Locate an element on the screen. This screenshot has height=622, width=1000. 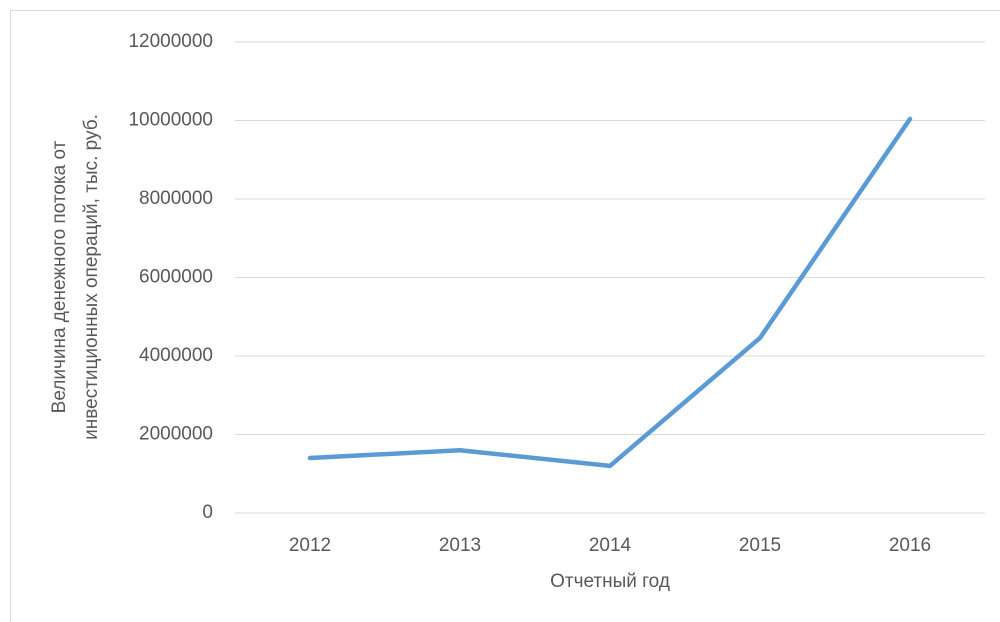
y-tick-label: 8000000 is located at coordinates (176, 198).